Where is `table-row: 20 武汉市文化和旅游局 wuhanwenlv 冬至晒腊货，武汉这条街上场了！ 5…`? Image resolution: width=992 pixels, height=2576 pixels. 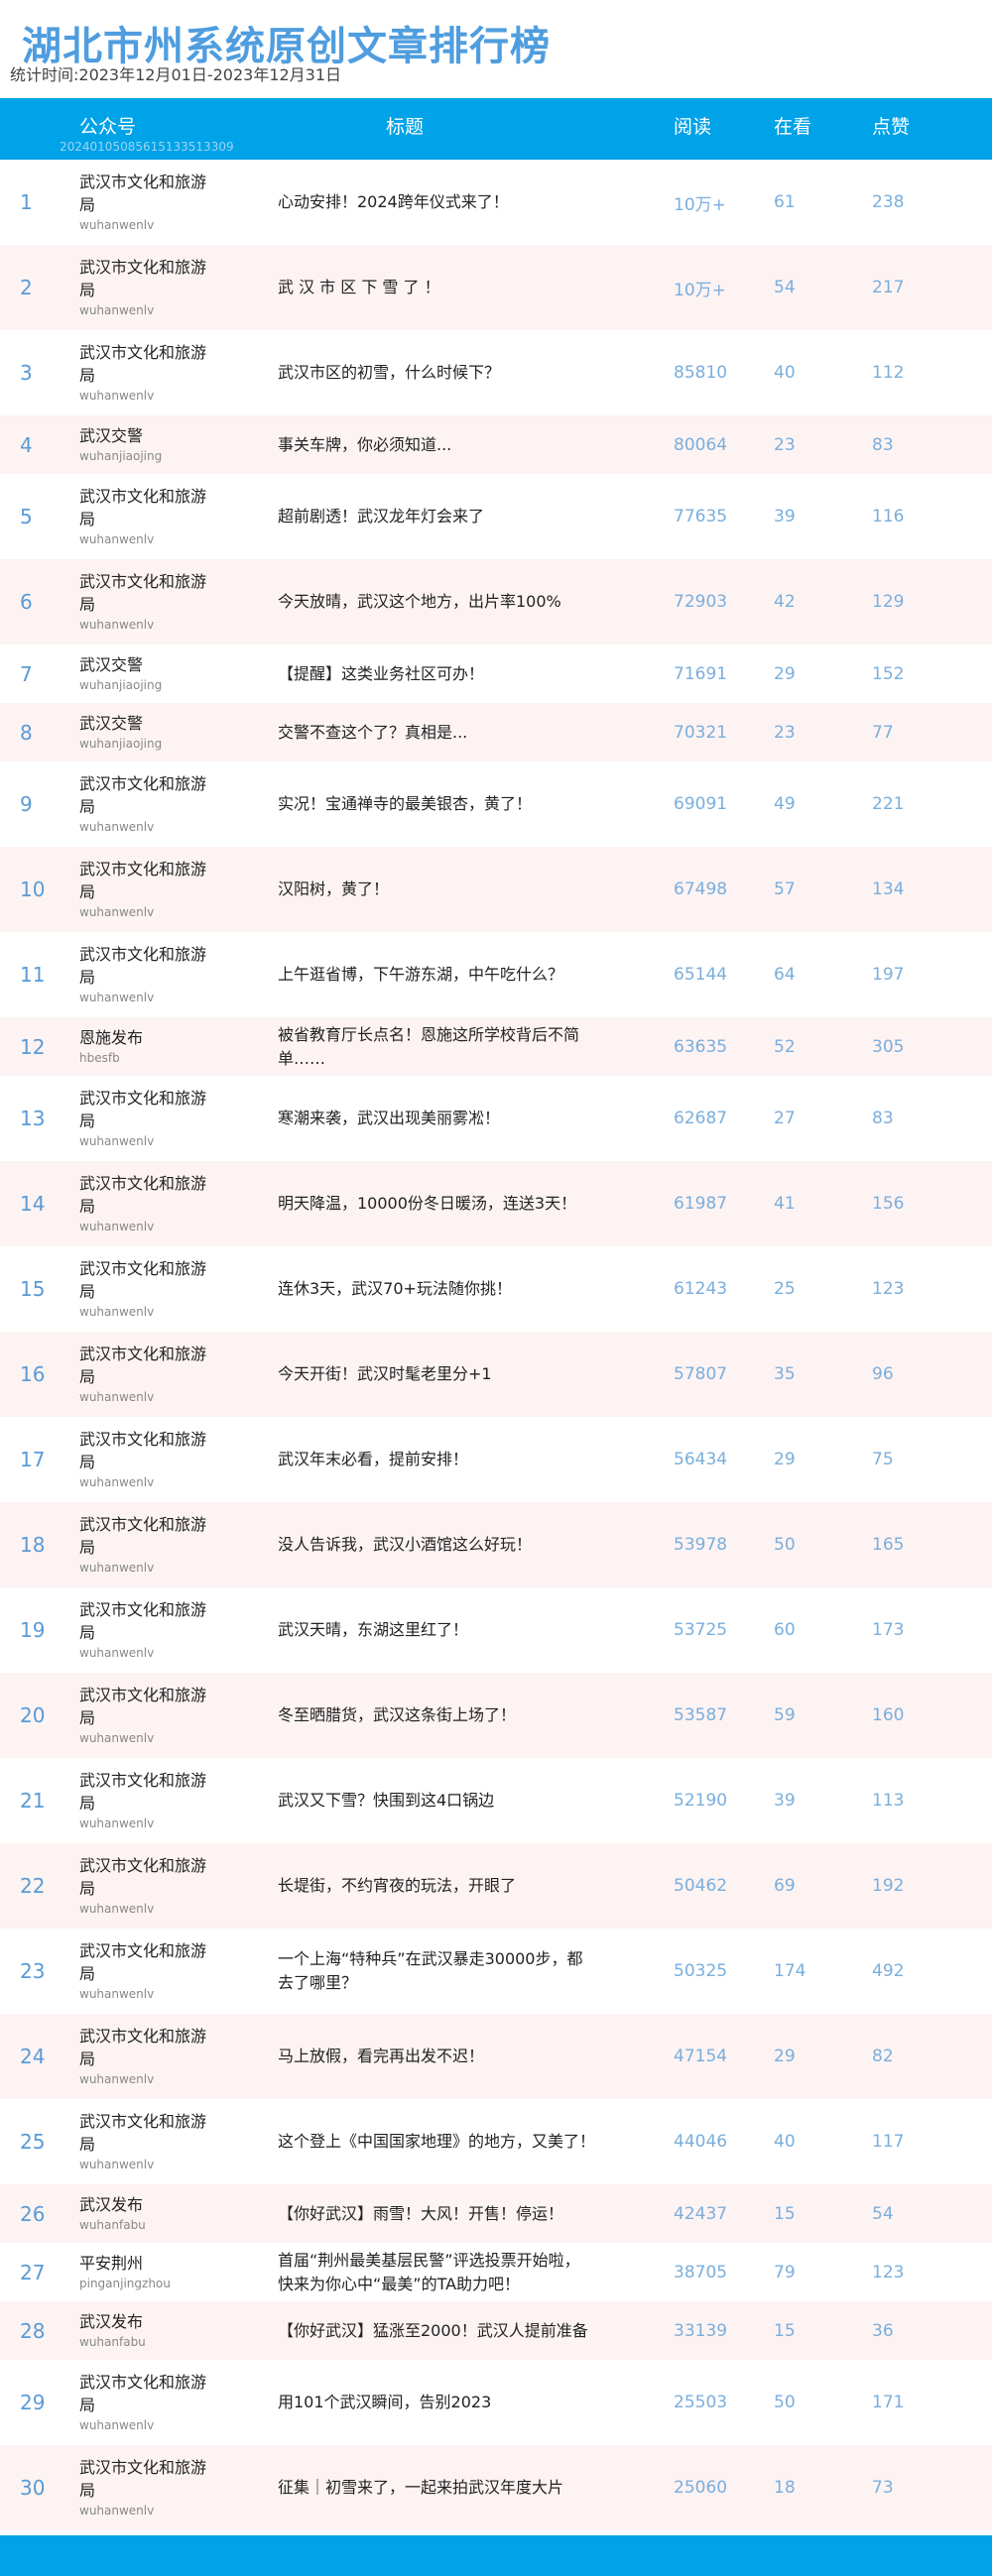 table-row: 20 武汉市文化和旅游局 wuhanwenlv 冬至晒腊货，武汉这条街上场了！ 5… is located at coordinates (496, 1715).